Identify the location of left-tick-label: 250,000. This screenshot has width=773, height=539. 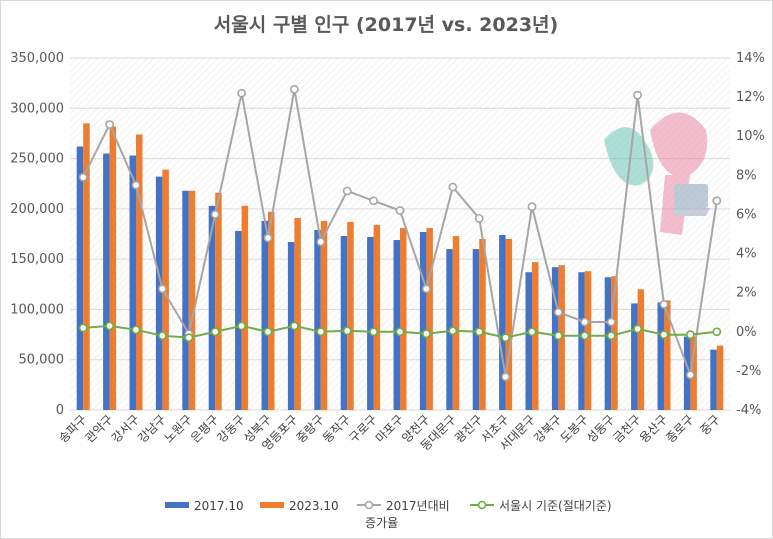
(37, 159).